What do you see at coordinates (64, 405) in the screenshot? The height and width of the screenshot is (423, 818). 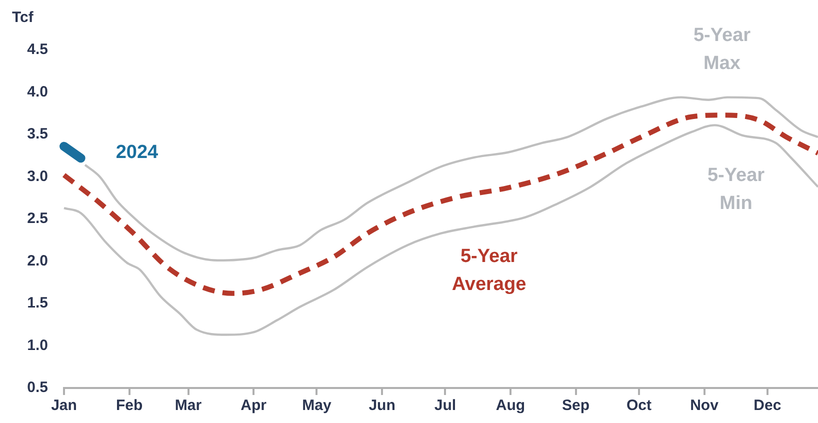 I see `x-tick-label: Jan` at bounding box center [64, 405].